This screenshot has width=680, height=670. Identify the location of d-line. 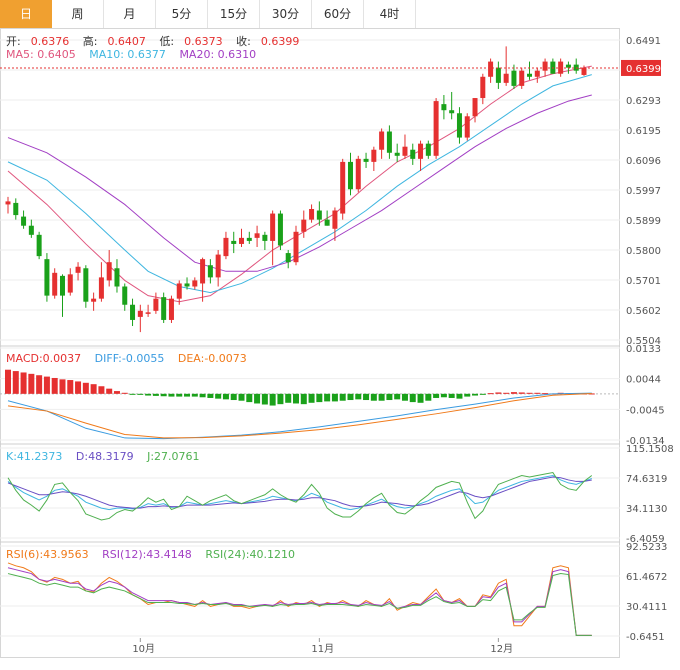
(299, 492).